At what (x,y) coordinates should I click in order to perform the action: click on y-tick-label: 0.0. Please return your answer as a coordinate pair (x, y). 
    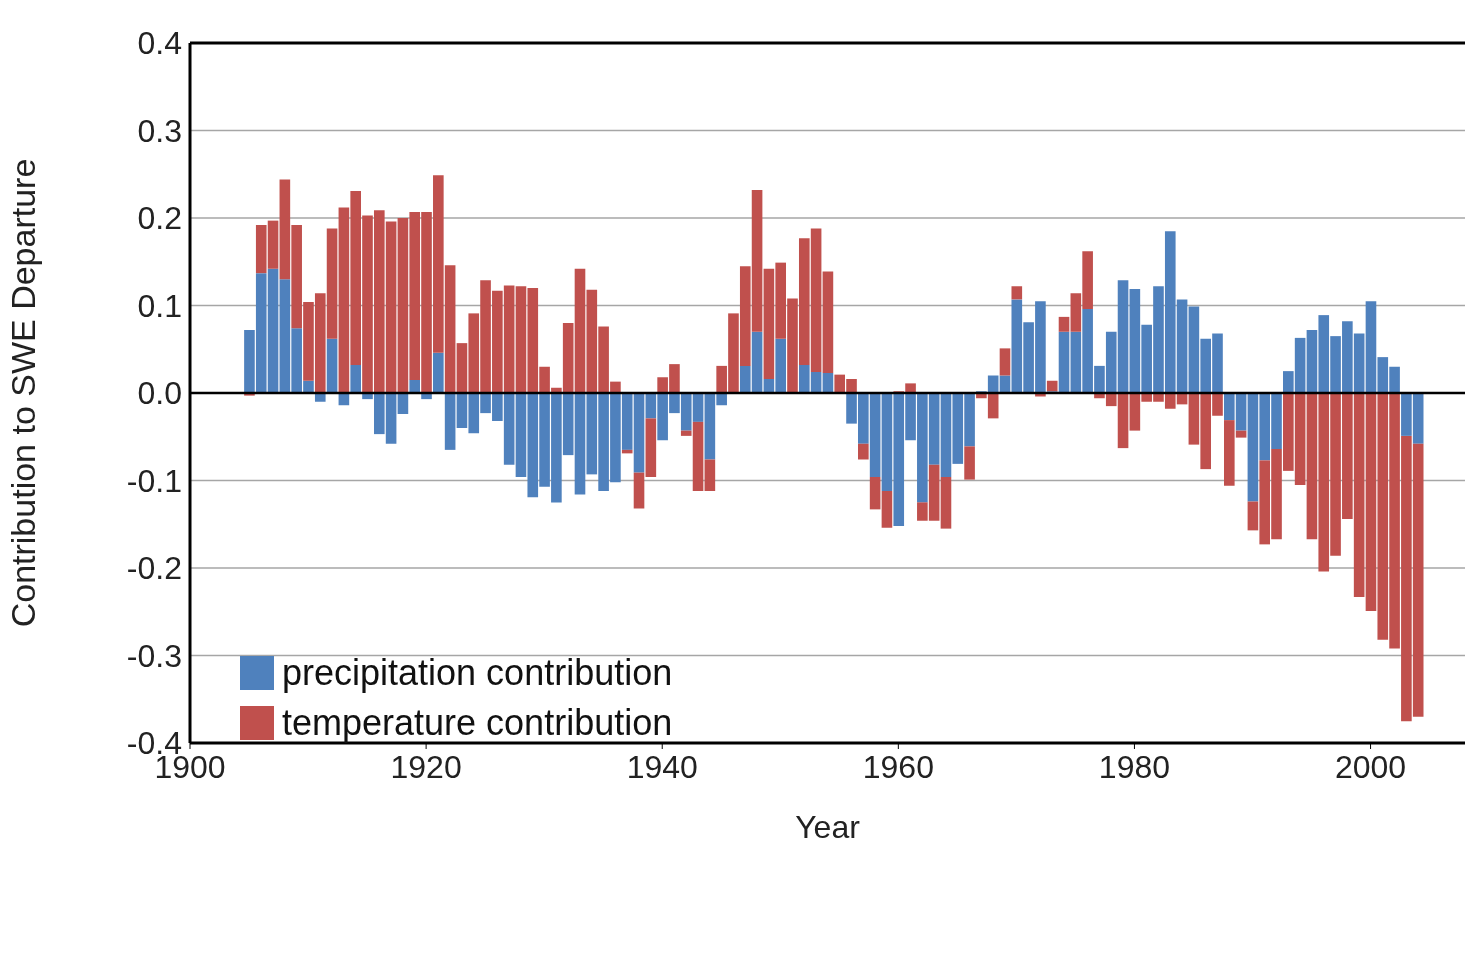
    Looking at the image, I should click on (159, 393).